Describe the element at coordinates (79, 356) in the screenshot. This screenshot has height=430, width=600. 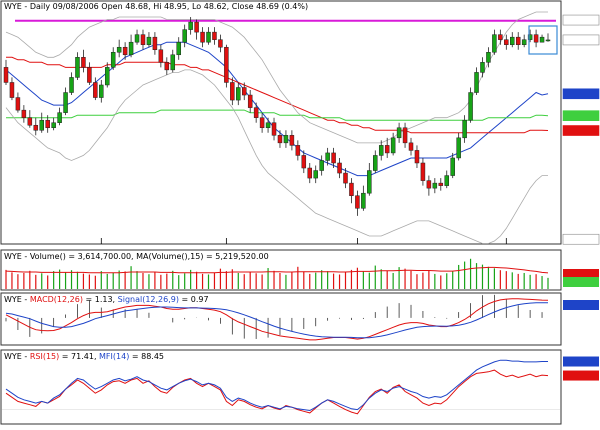
I see `rsi-legend-rsi-value: = 71.41,` at that location.